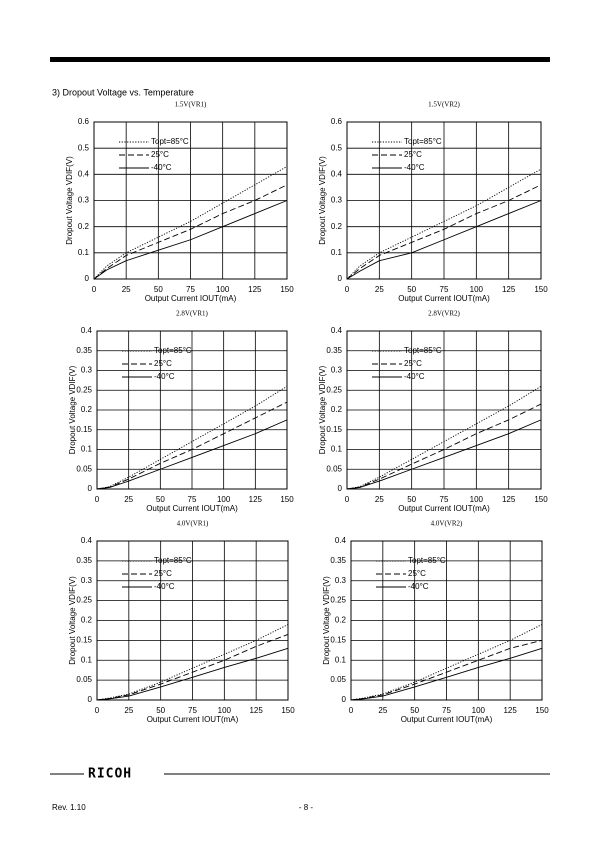  Describe the element at coordinates (84, 350) in the screenshot. I see `y-tick-label: 0.35` at that location.